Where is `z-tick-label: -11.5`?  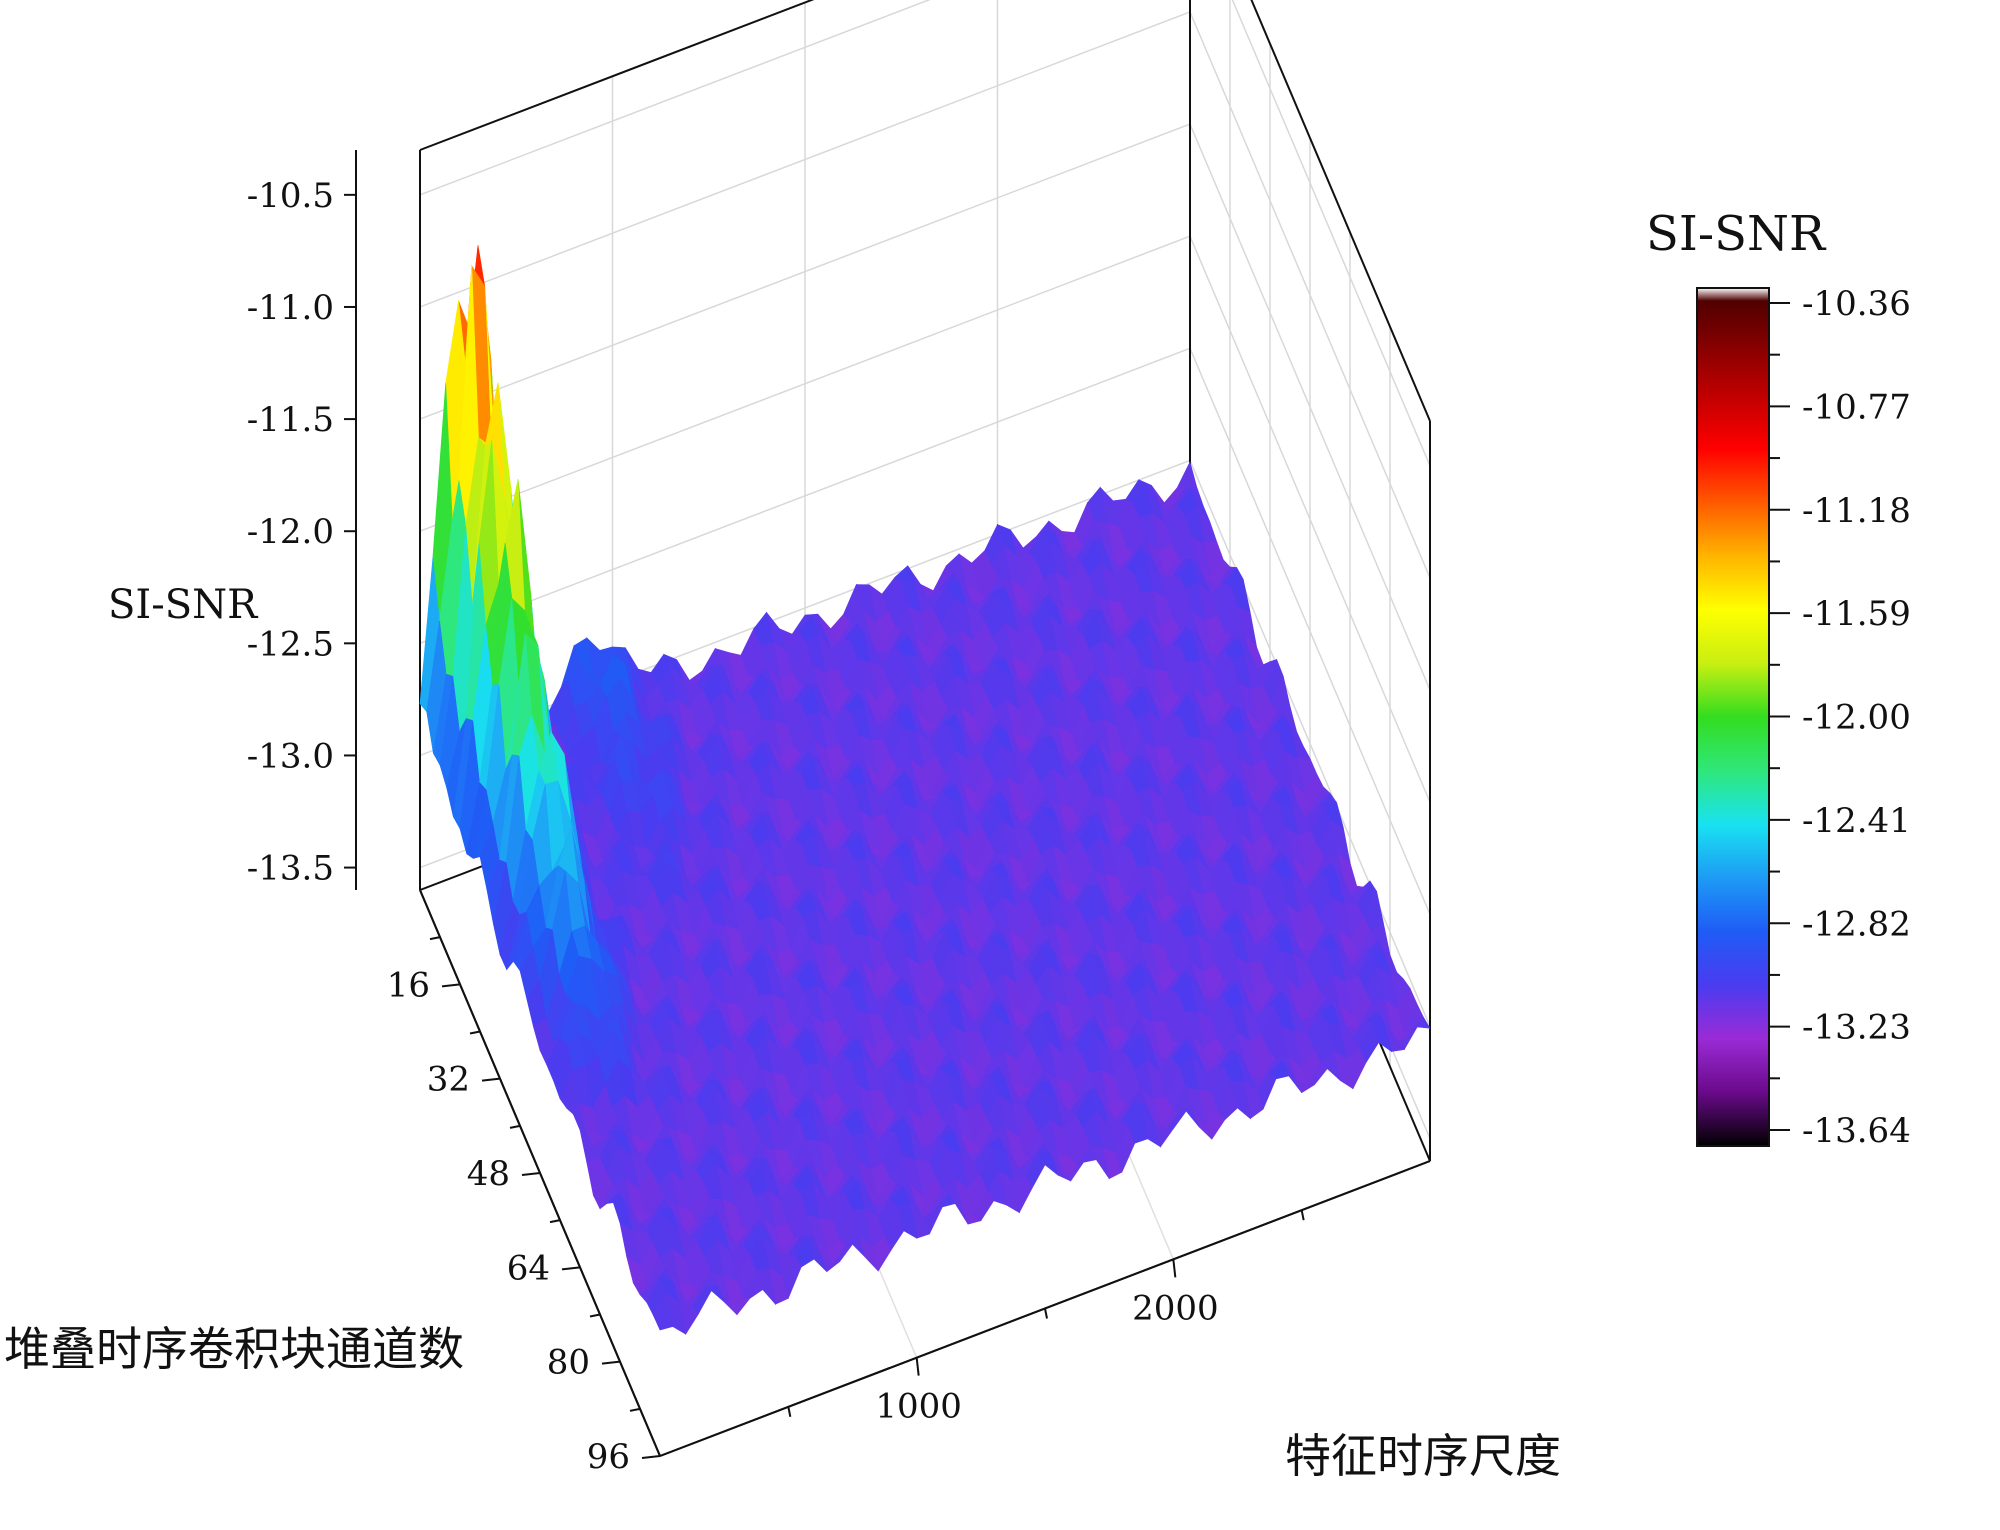
z-tick-label: -11.5 is located at coordinates (290, 420).